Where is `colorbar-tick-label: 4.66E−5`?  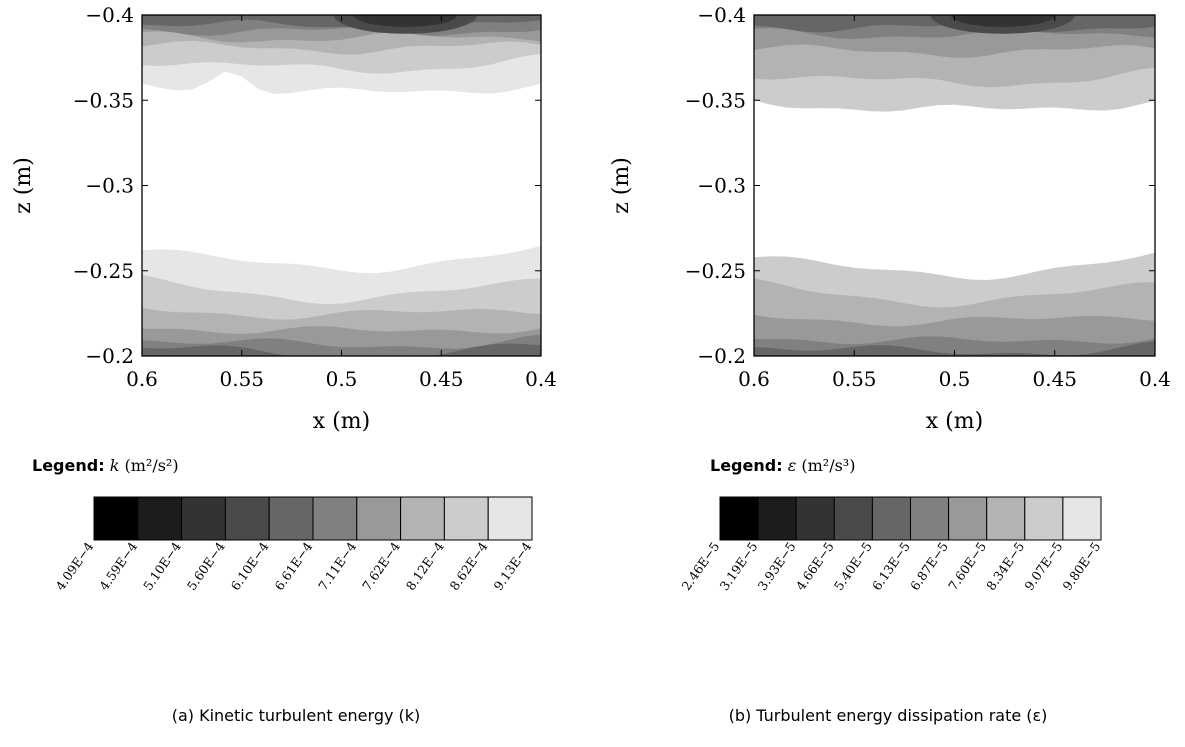
colorbar-tick-label: 4.66E−5 is located at coordinates (815, 566).